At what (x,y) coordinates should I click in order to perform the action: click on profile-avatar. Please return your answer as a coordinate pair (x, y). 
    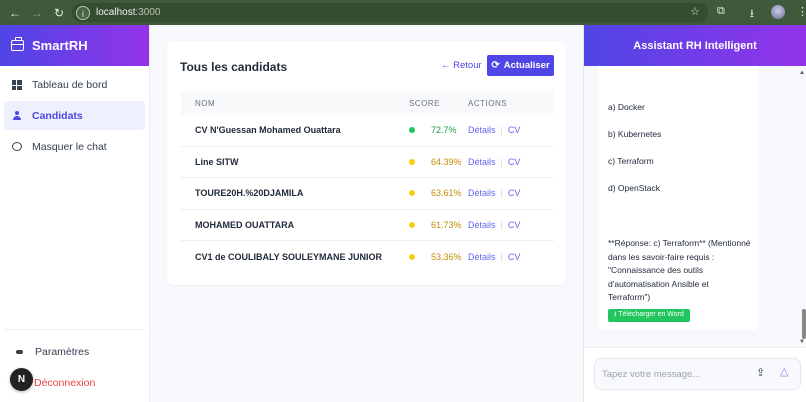
    Looking at the image, I should click on (778, 12).